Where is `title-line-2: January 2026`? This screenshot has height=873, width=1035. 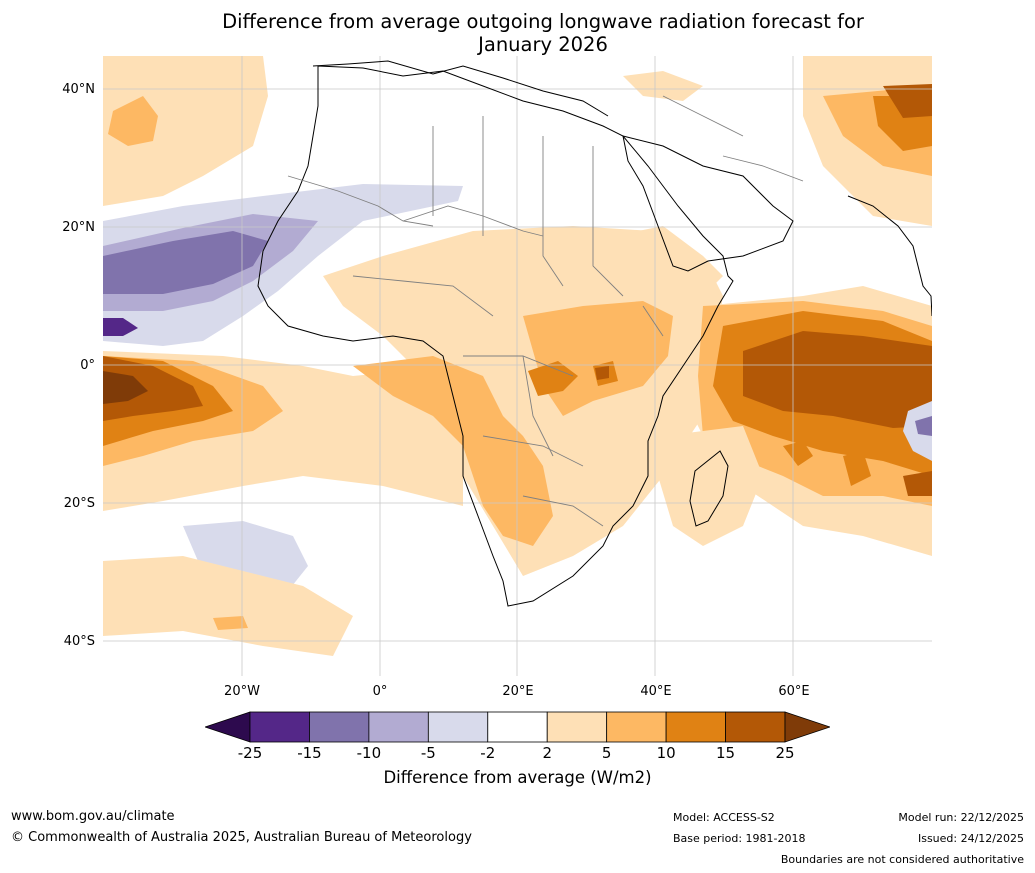 title-line-2: January 2026 is located at coordinates (543, 44).